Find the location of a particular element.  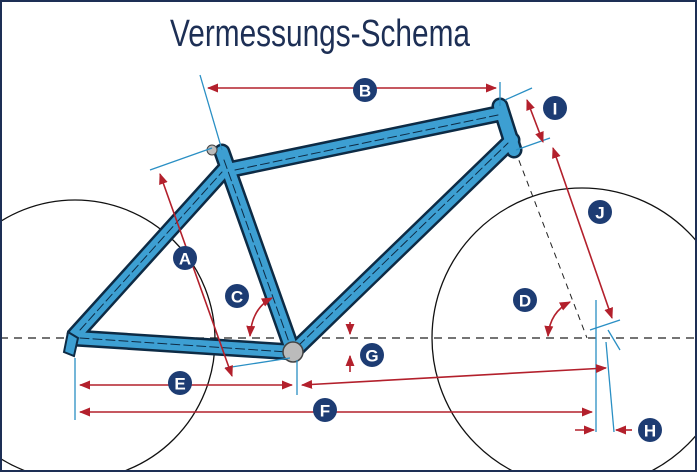

label-letter: B is located at coordinates (365, 91).